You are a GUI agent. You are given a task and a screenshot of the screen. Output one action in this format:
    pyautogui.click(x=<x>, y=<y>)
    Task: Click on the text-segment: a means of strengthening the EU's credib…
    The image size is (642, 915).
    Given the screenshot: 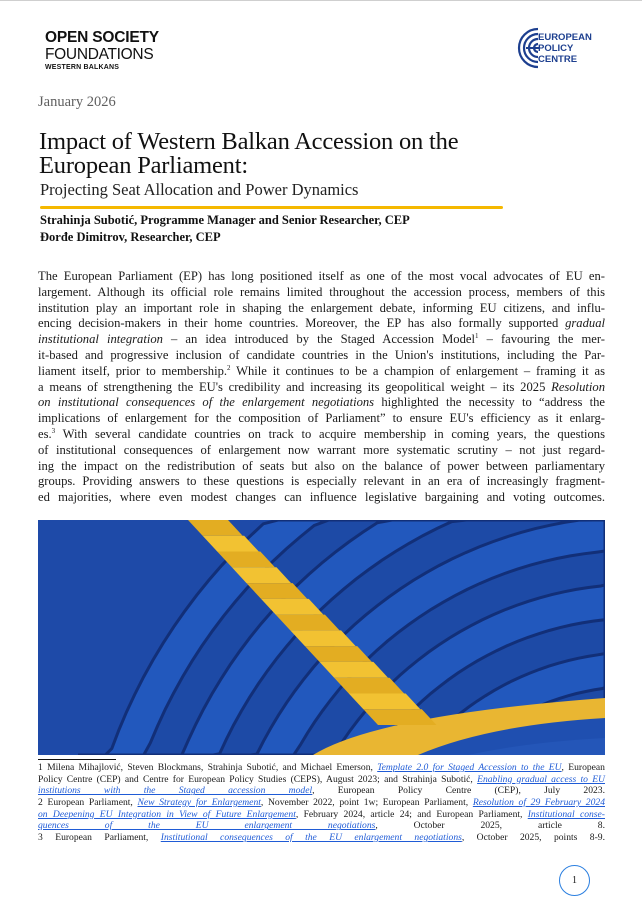 What is the action you would take?
    pyautogui.click(x=295, y=386)
    